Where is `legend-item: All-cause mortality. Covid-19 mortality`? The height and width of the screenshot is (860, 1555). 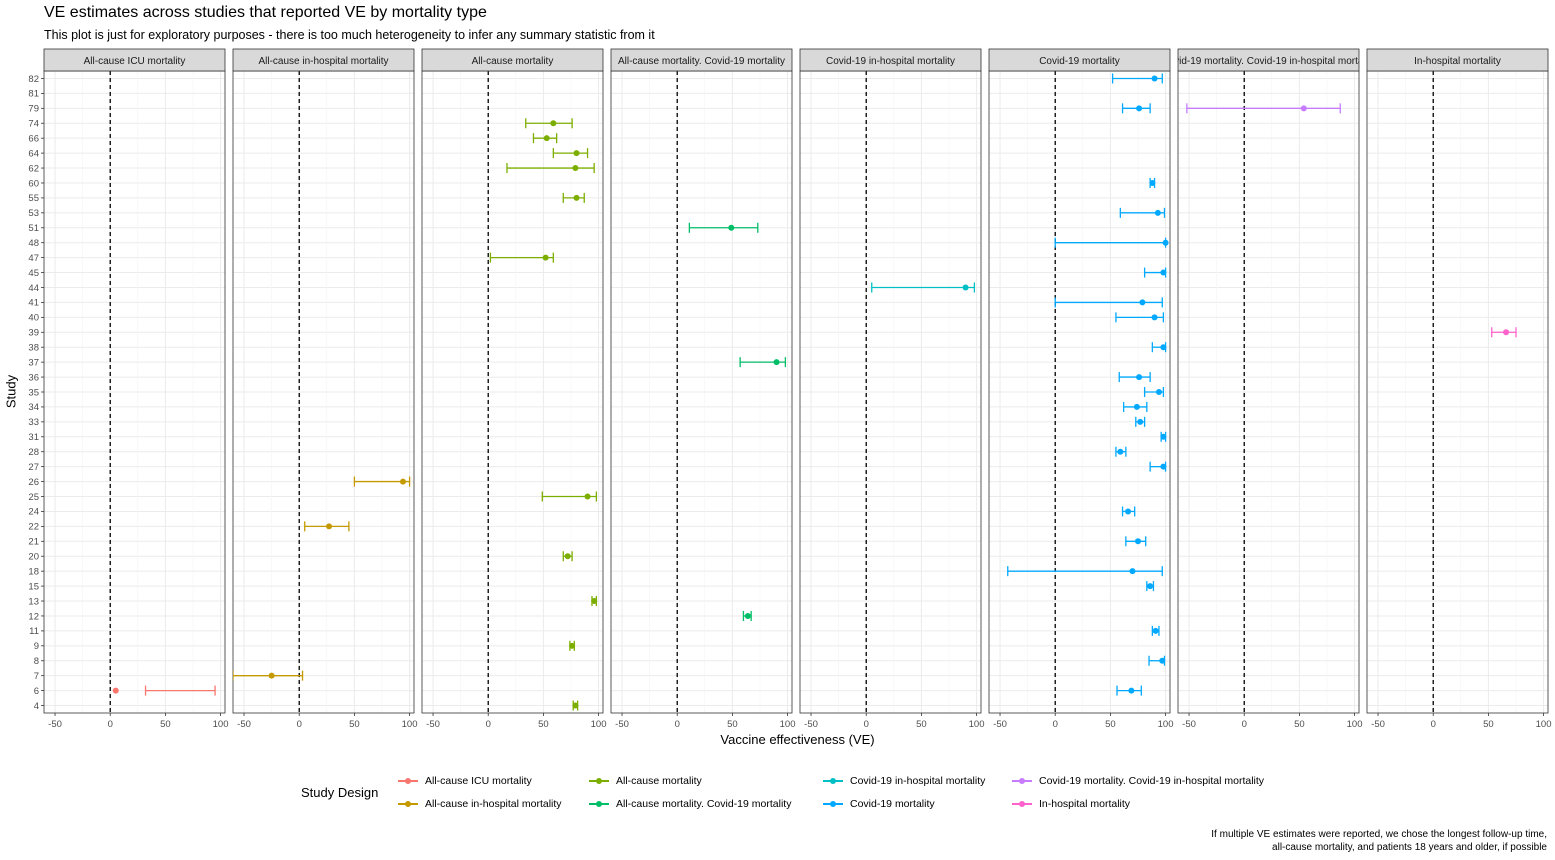 legend-item: All-cause mortality. Covid-19 mortality is located at coordinates (689, 804).